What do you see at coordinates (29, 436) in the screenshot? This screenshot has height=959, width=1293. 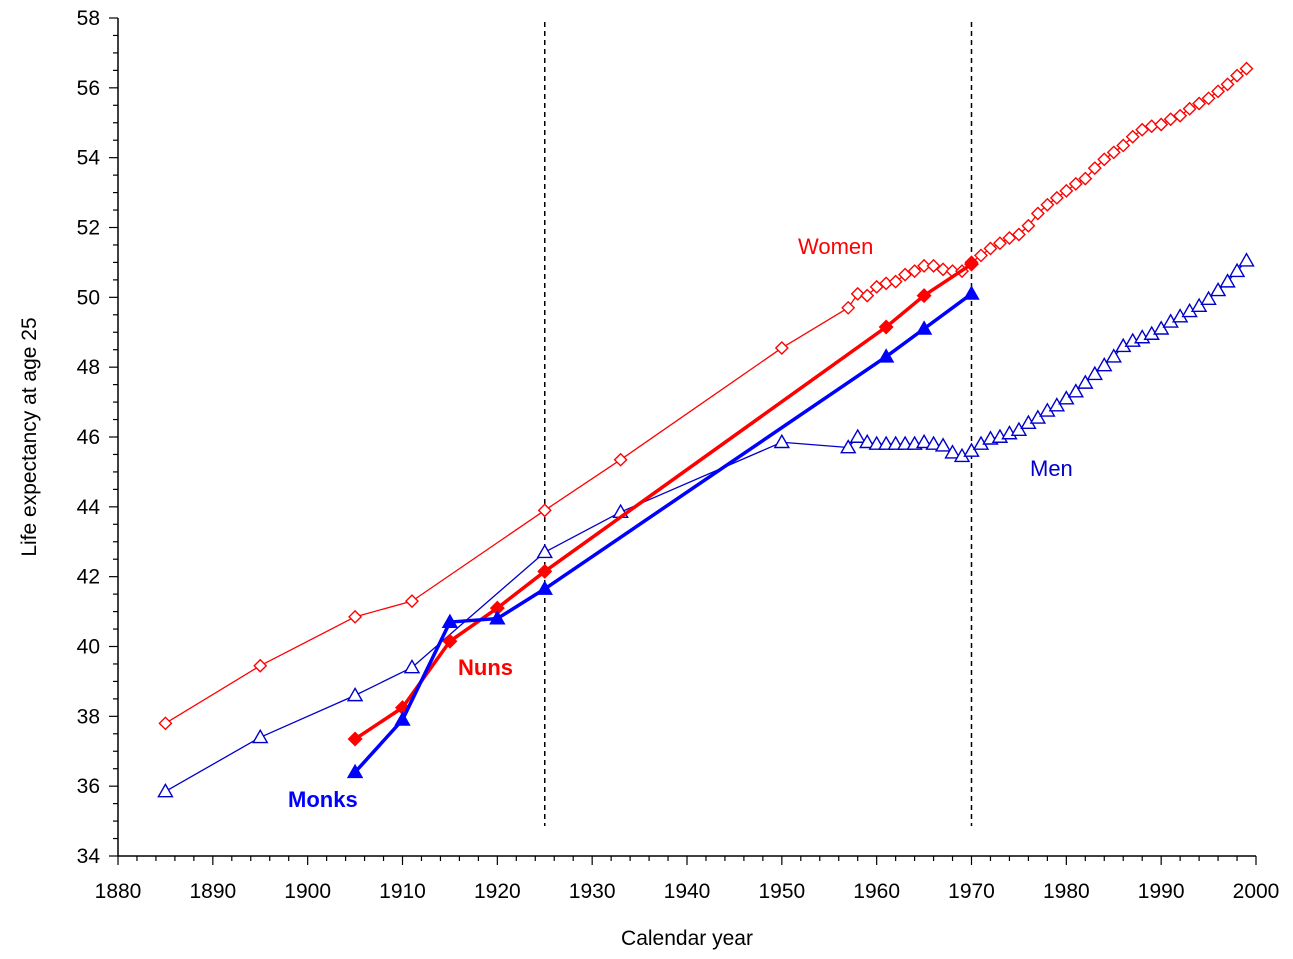 I see `y-axis-title: Life expectancy at age 25` at bounding box center [29, 436].